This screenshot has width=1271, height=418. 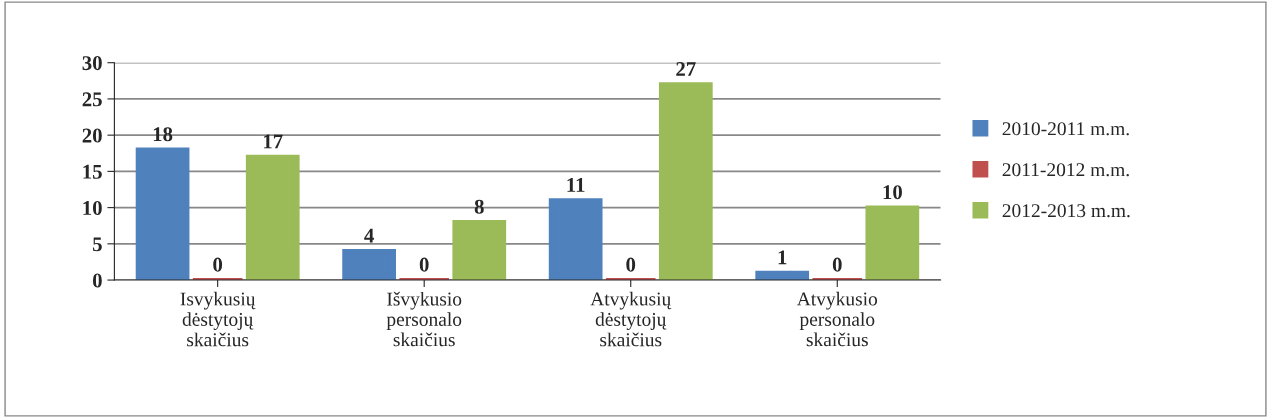 What do you see at coordinates (1065, 129) in the screenshot?
I see `legend-label: 2010-2011 m.m.` at bounding box center [1065, 129].